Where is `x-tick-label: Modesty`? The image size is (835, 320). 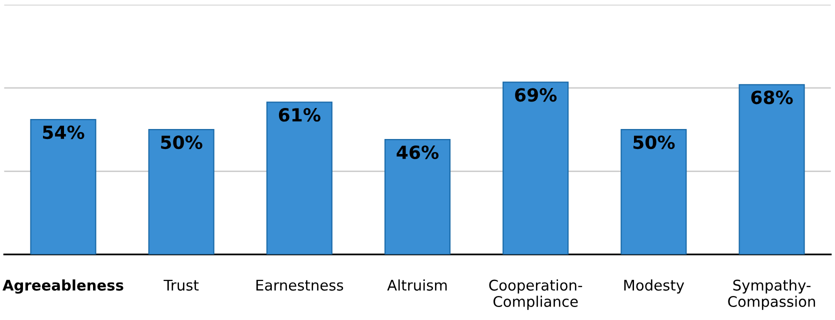 x-tick-label: Modesty is located at coordinates (654, 286).